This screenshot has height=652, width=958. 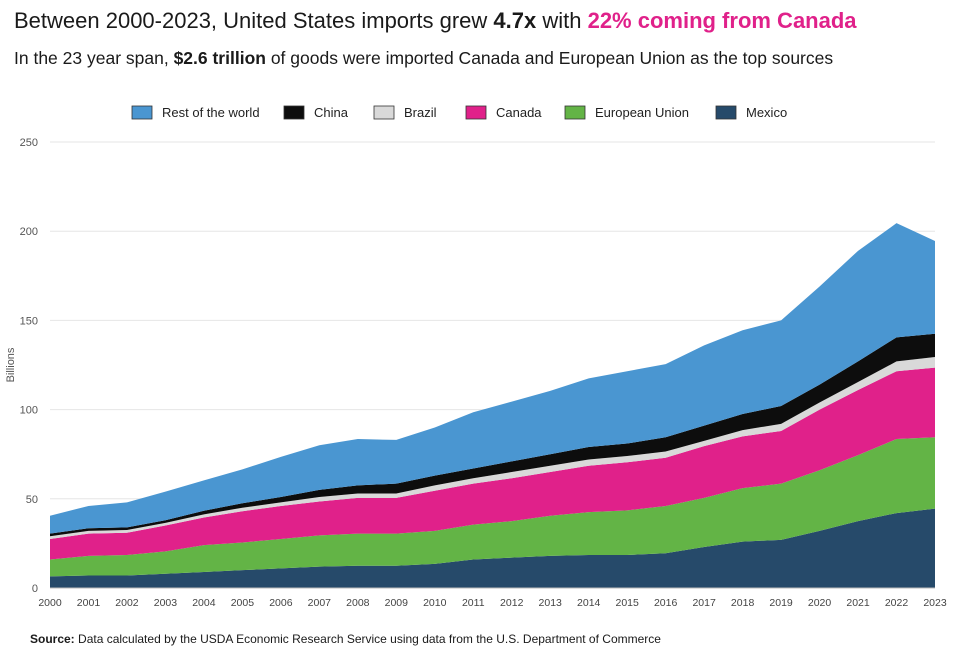 I want to click on x-tick-label: 2007, so click(x=320, y=603).